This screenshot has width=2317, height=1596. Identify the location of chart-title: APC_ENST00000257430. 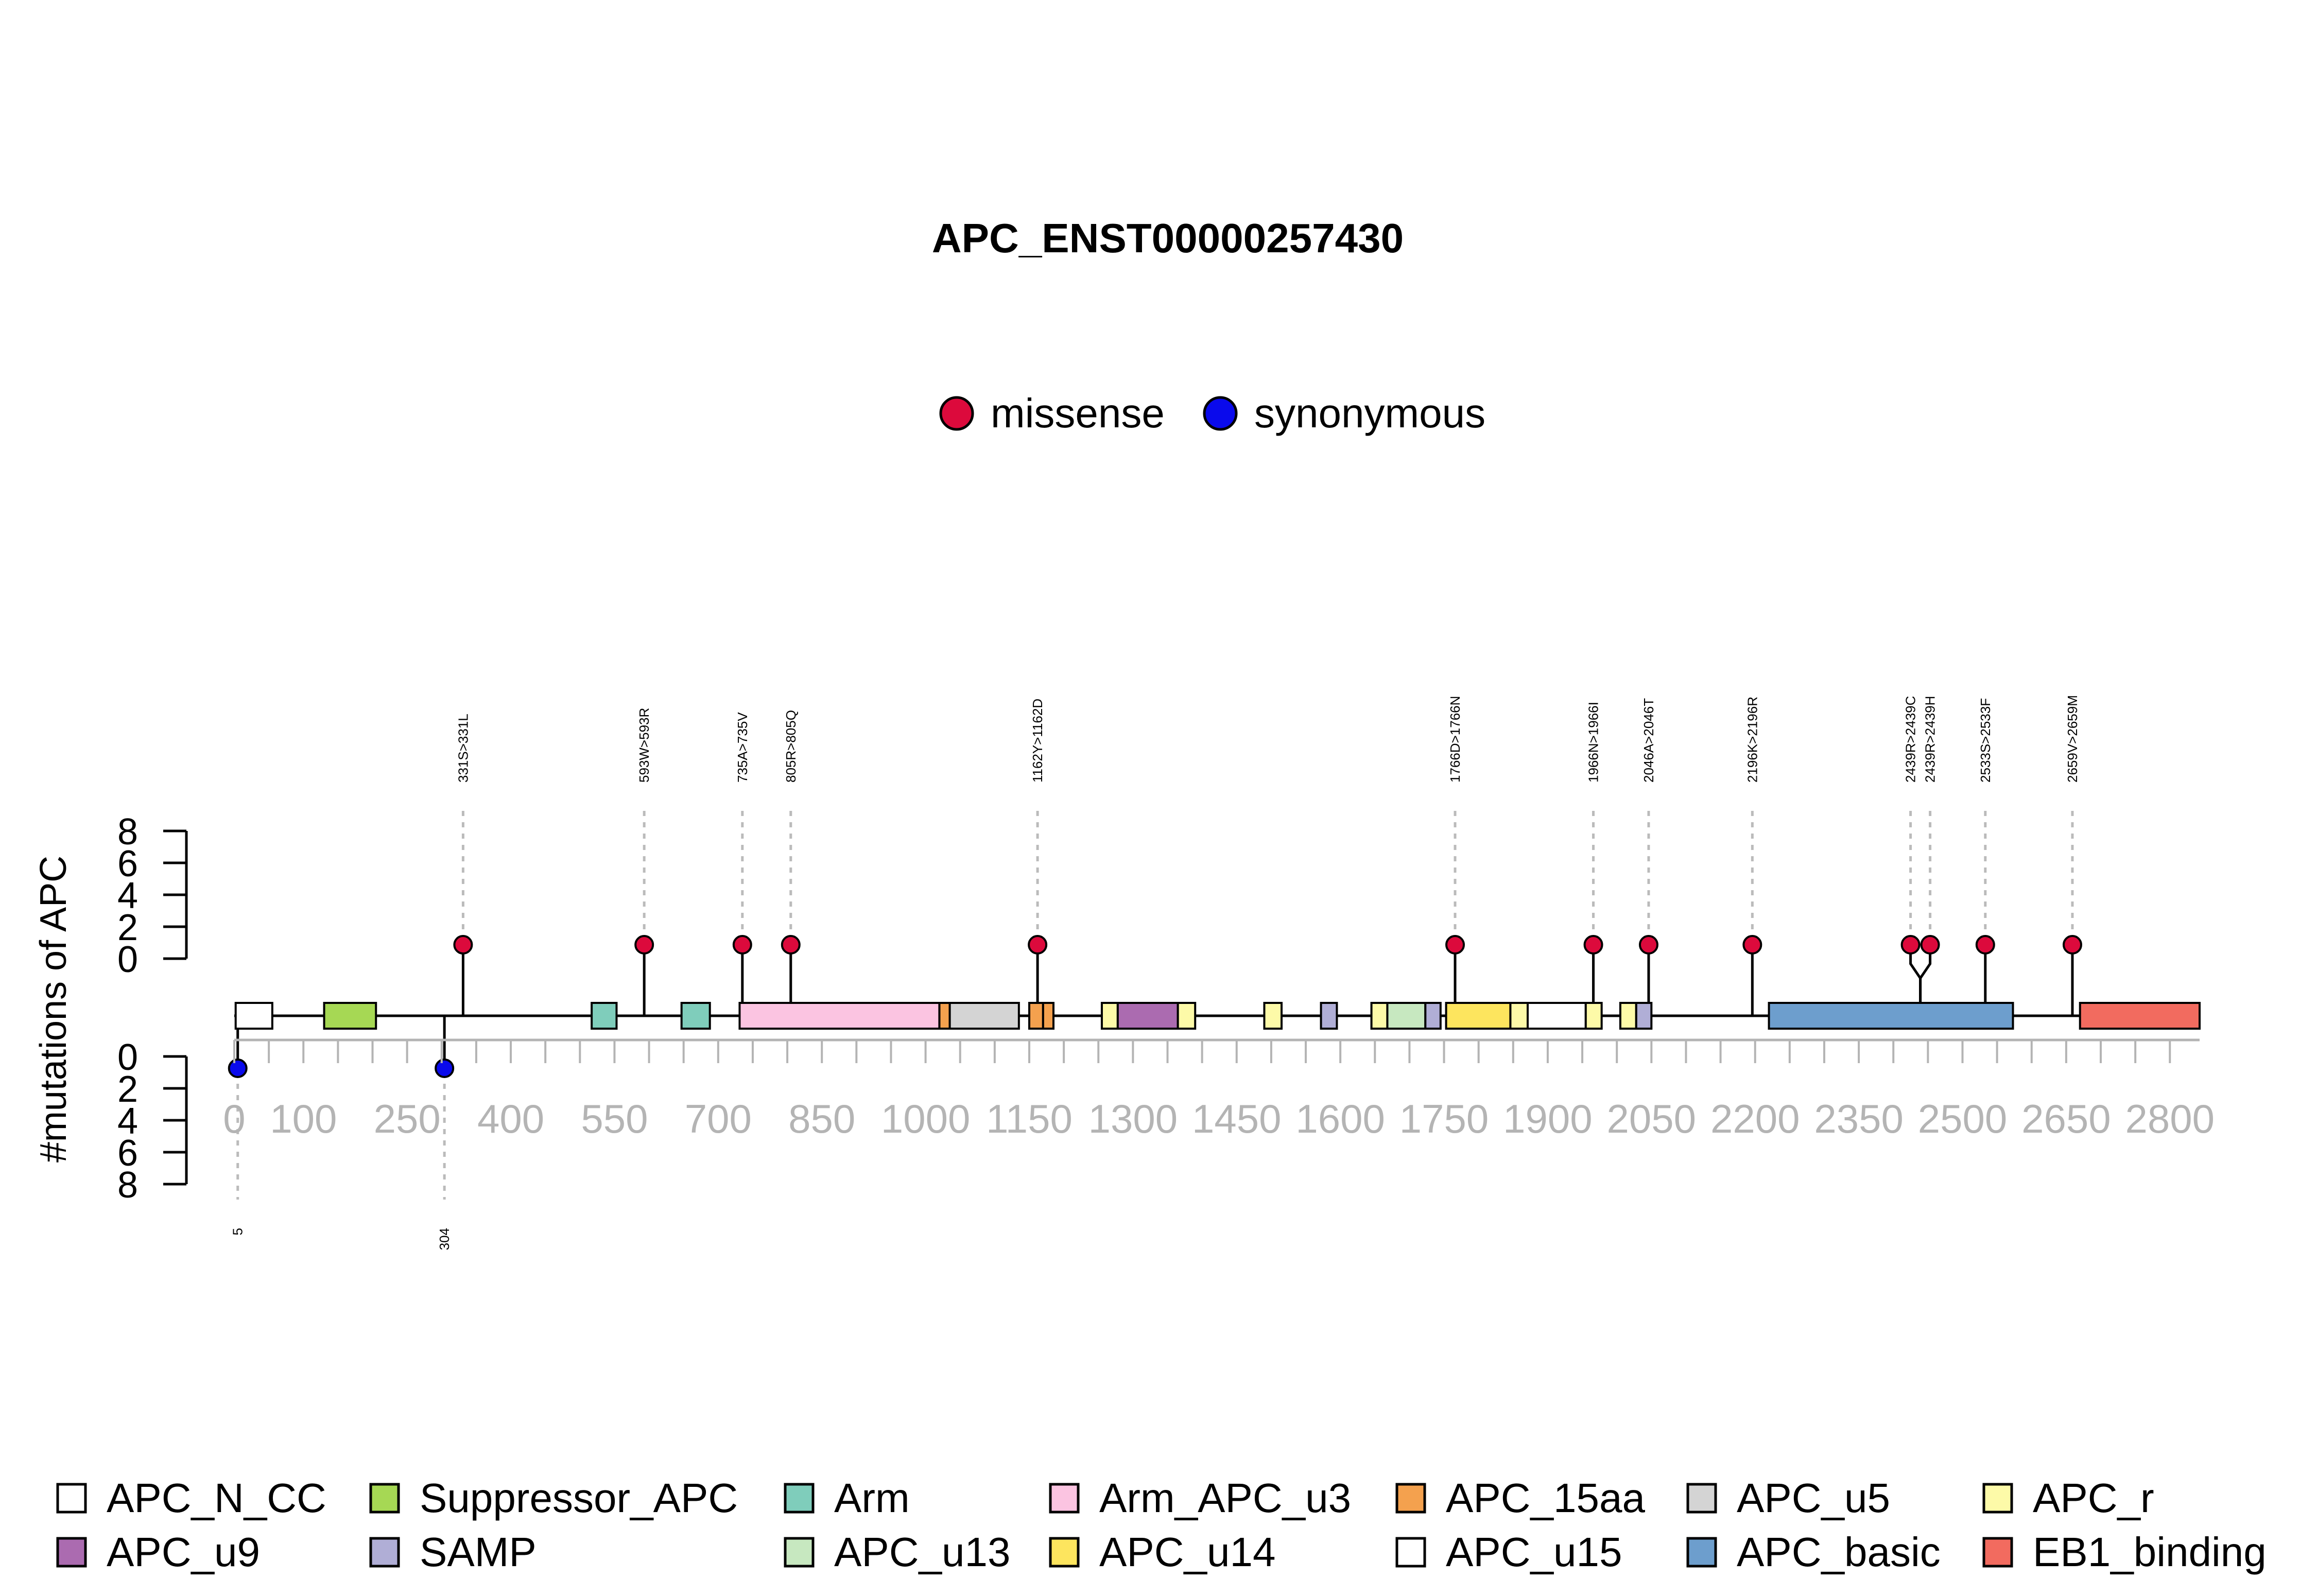
(1168, 238).